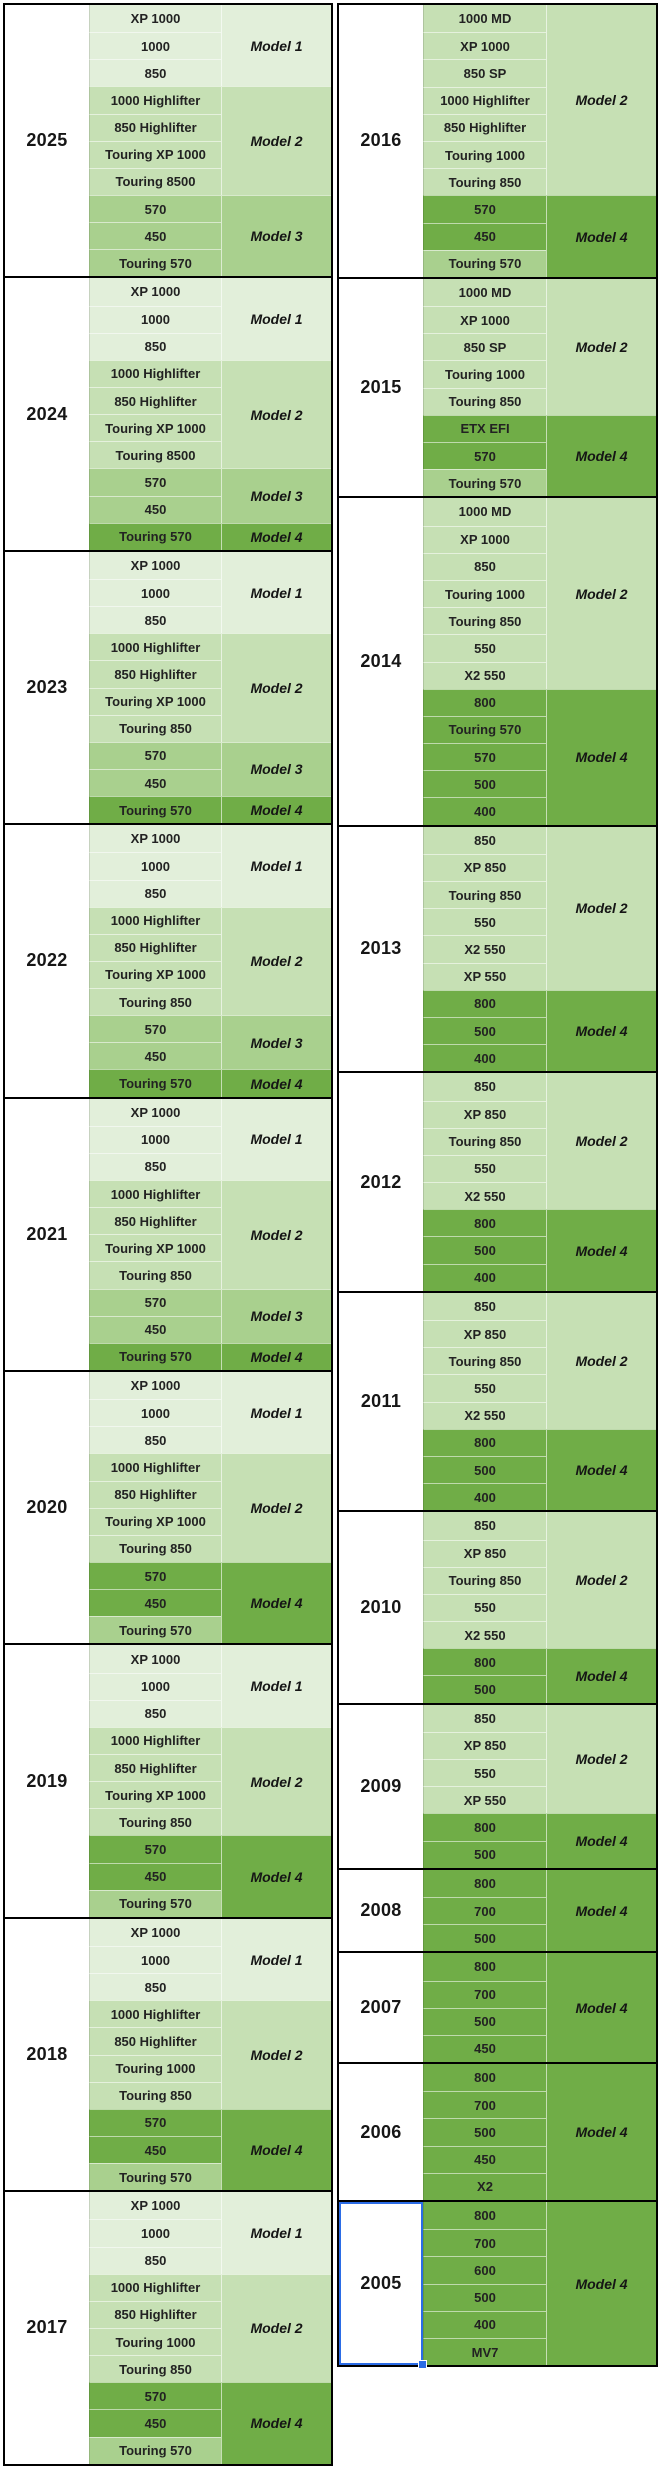 Image resolution: width=670 pixels, height=2466 pixels. What do you see at coordinates (484, 1168) in the screenshot?
I see `model-cell: 550` at bounding box center [484, 1168].